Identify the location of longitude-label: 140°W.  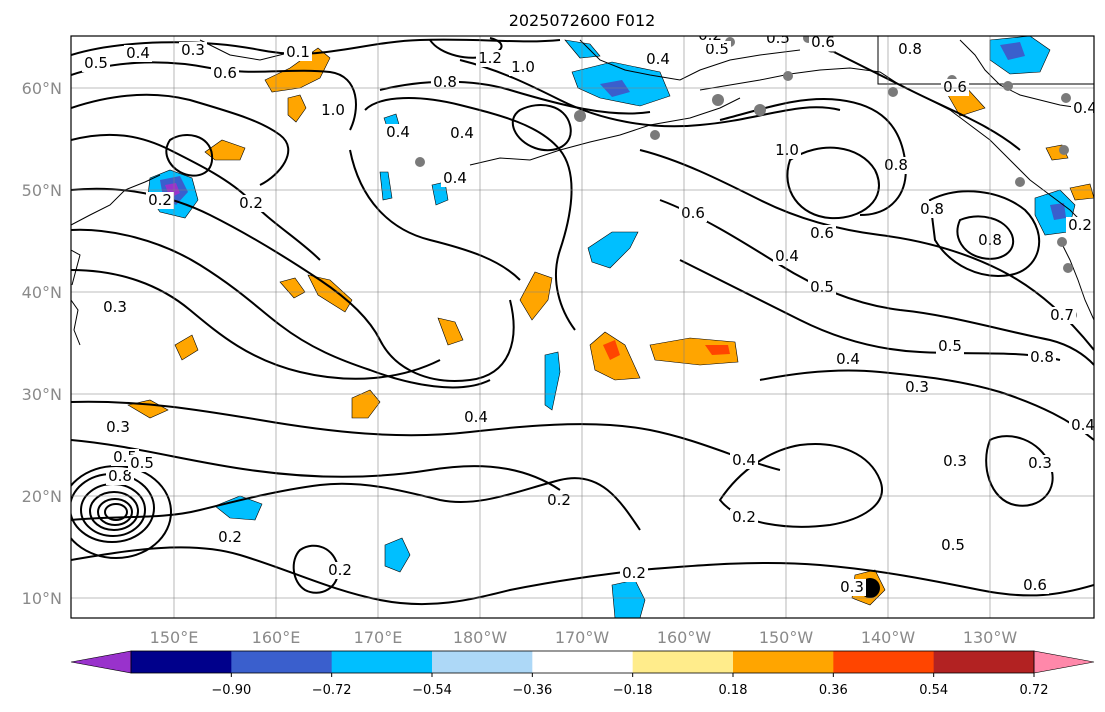
(888, 637).